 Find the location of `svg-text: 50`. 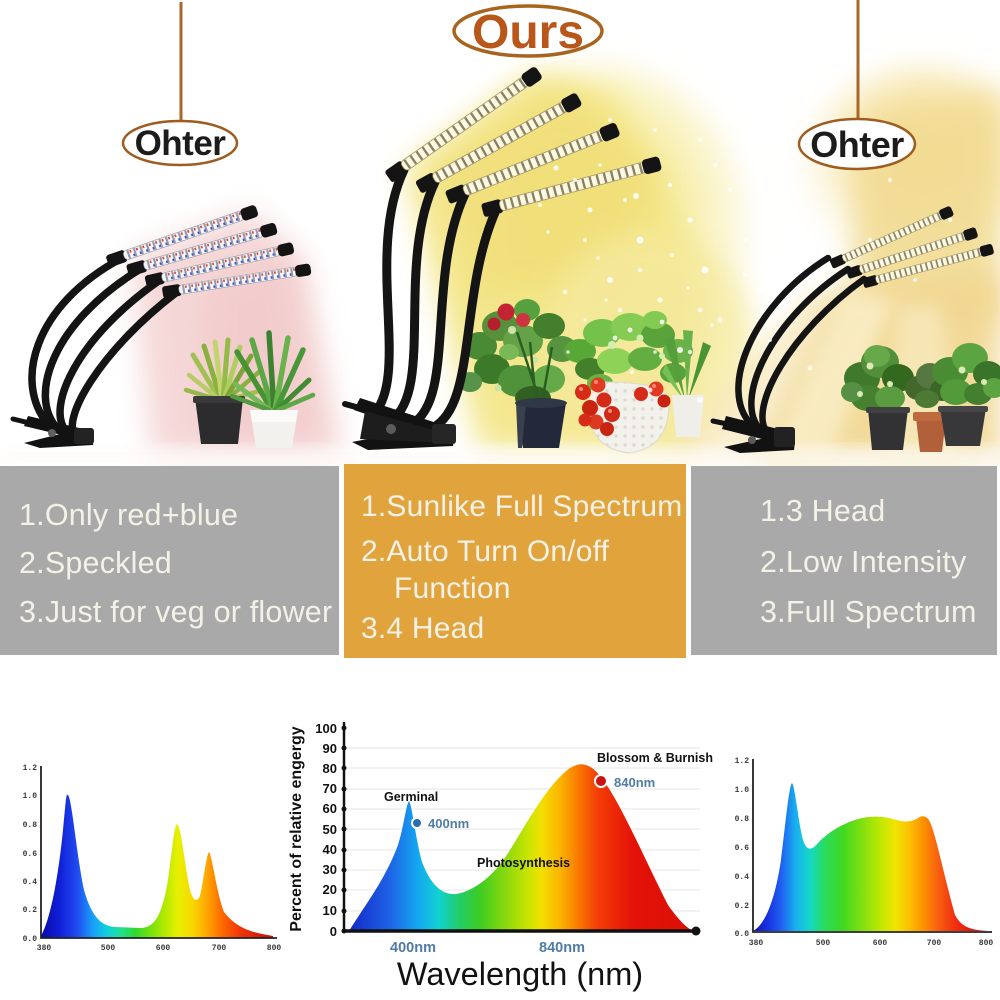

svg-text: 50 is located at coordinates (330, 829).